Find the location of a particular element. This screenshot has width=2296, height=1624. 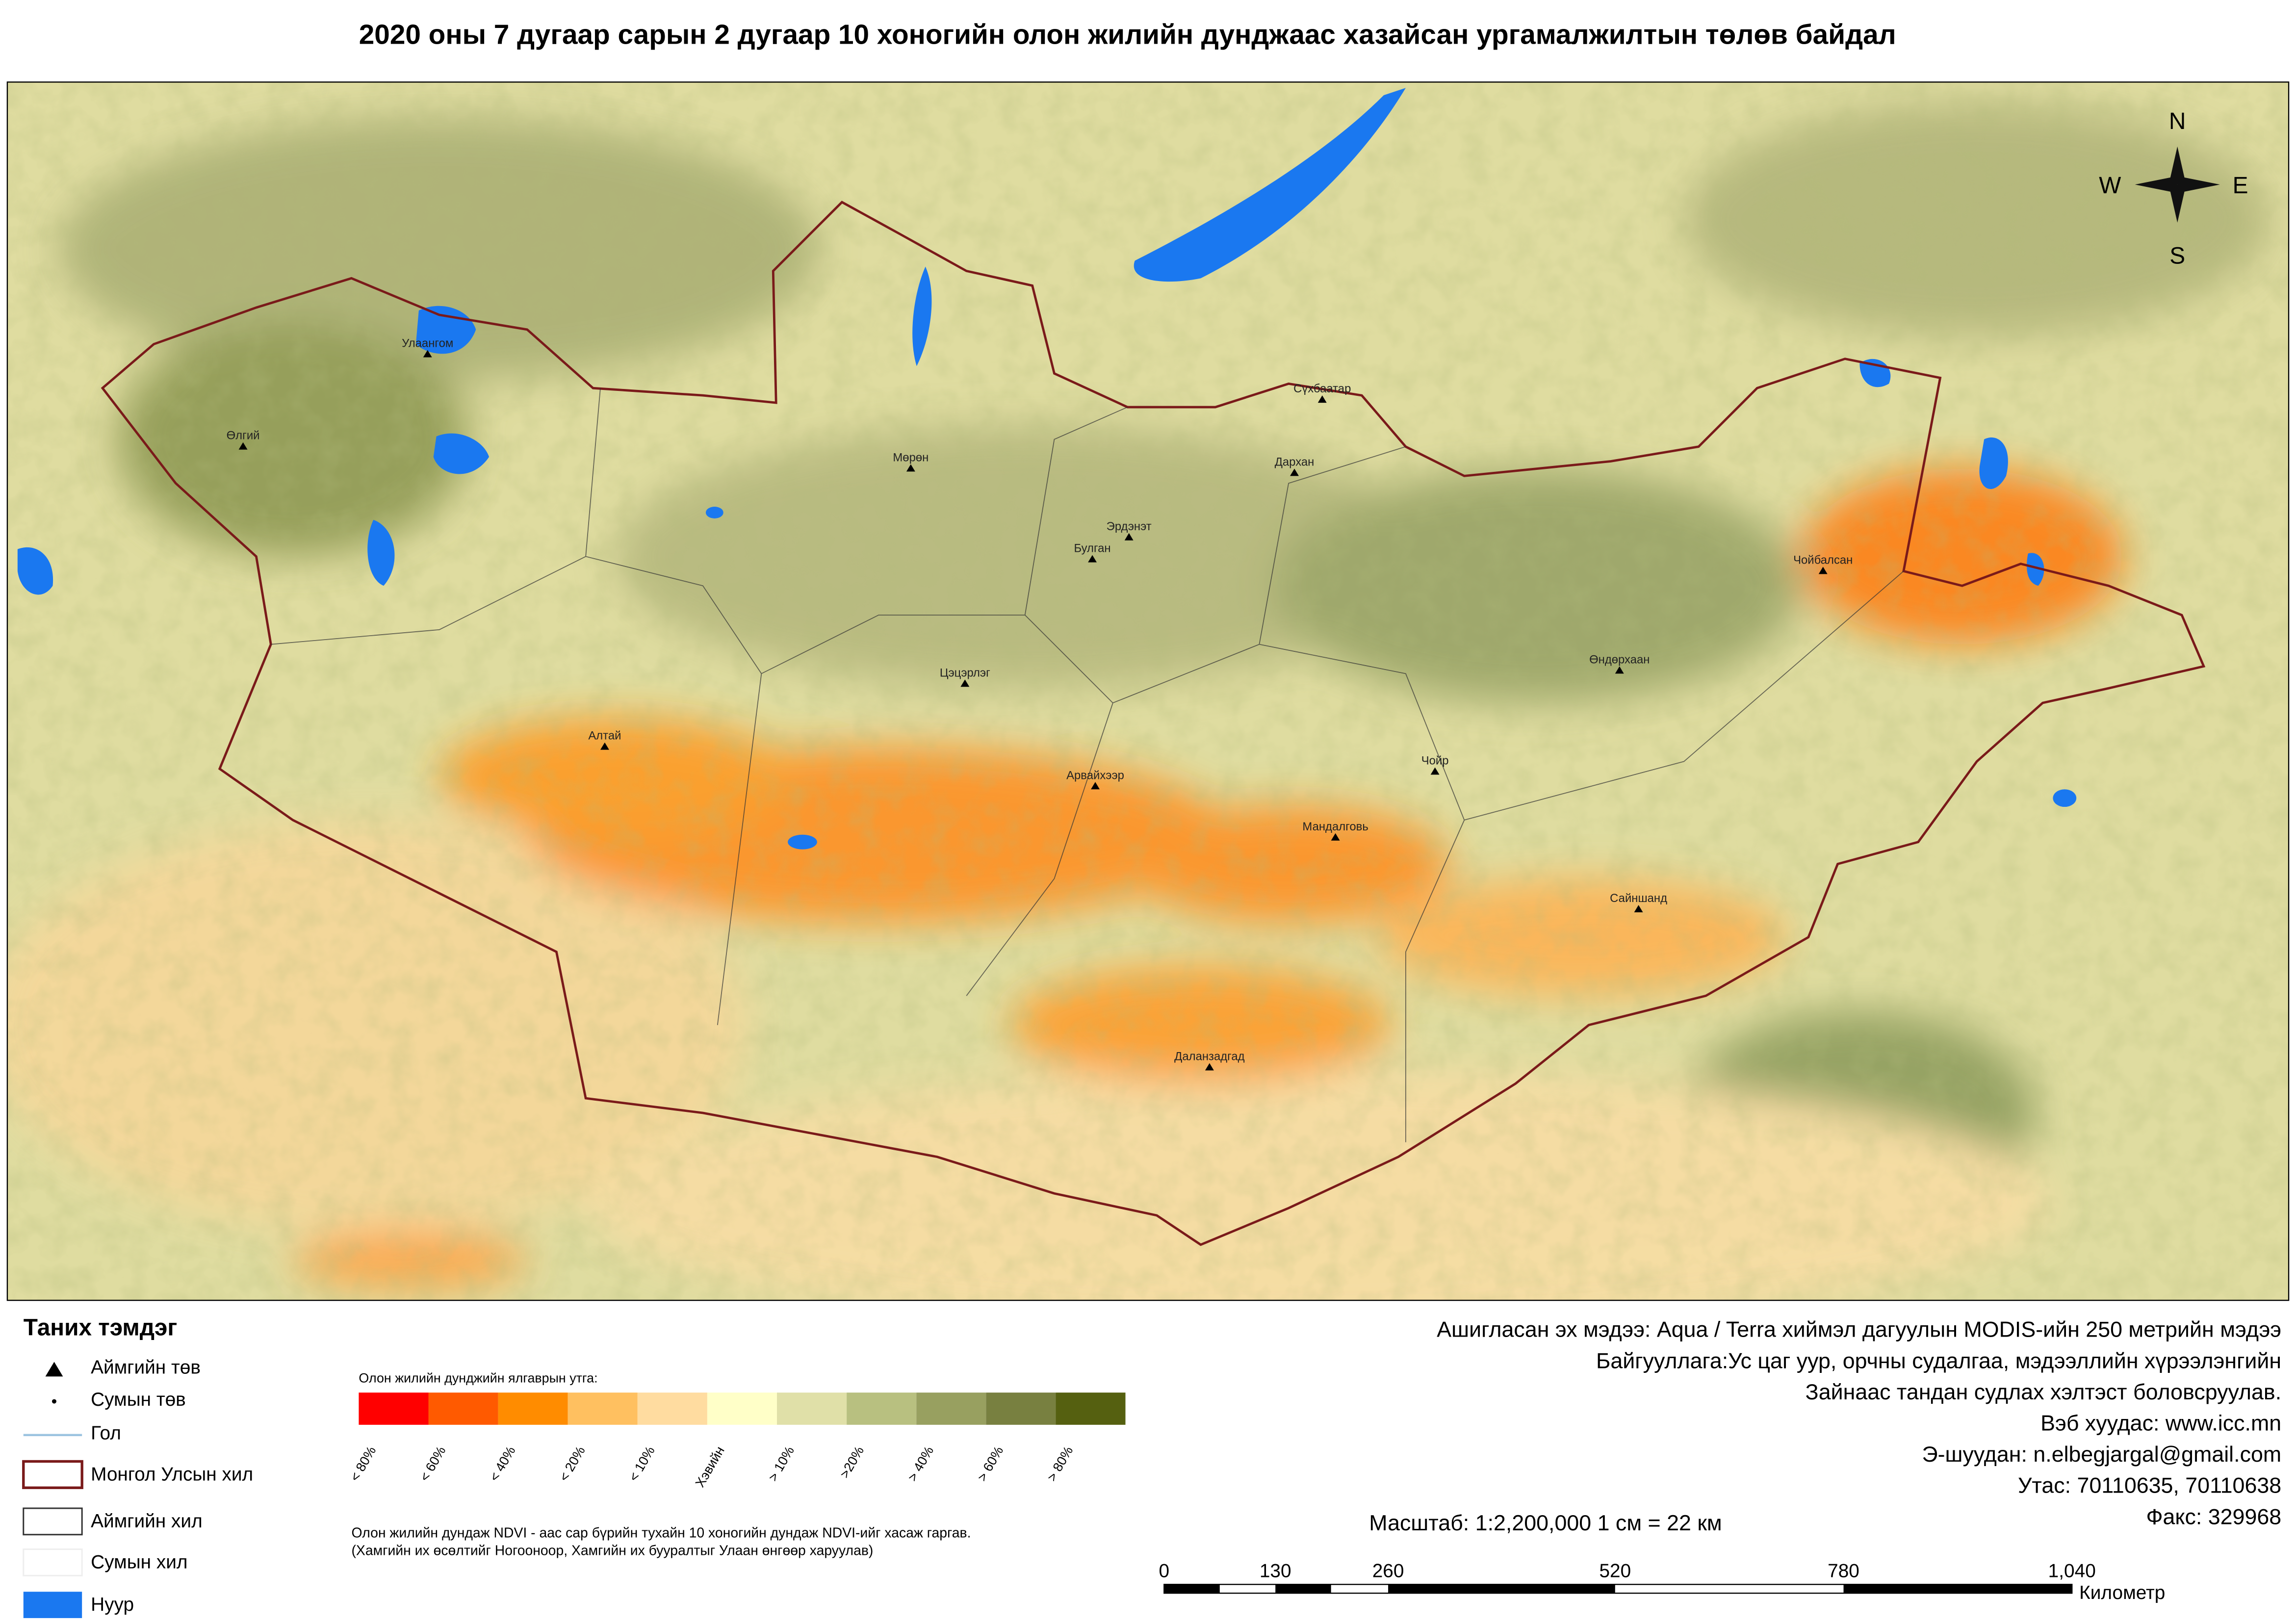

city-label: Өлгий is located at coordinates (244, 435).